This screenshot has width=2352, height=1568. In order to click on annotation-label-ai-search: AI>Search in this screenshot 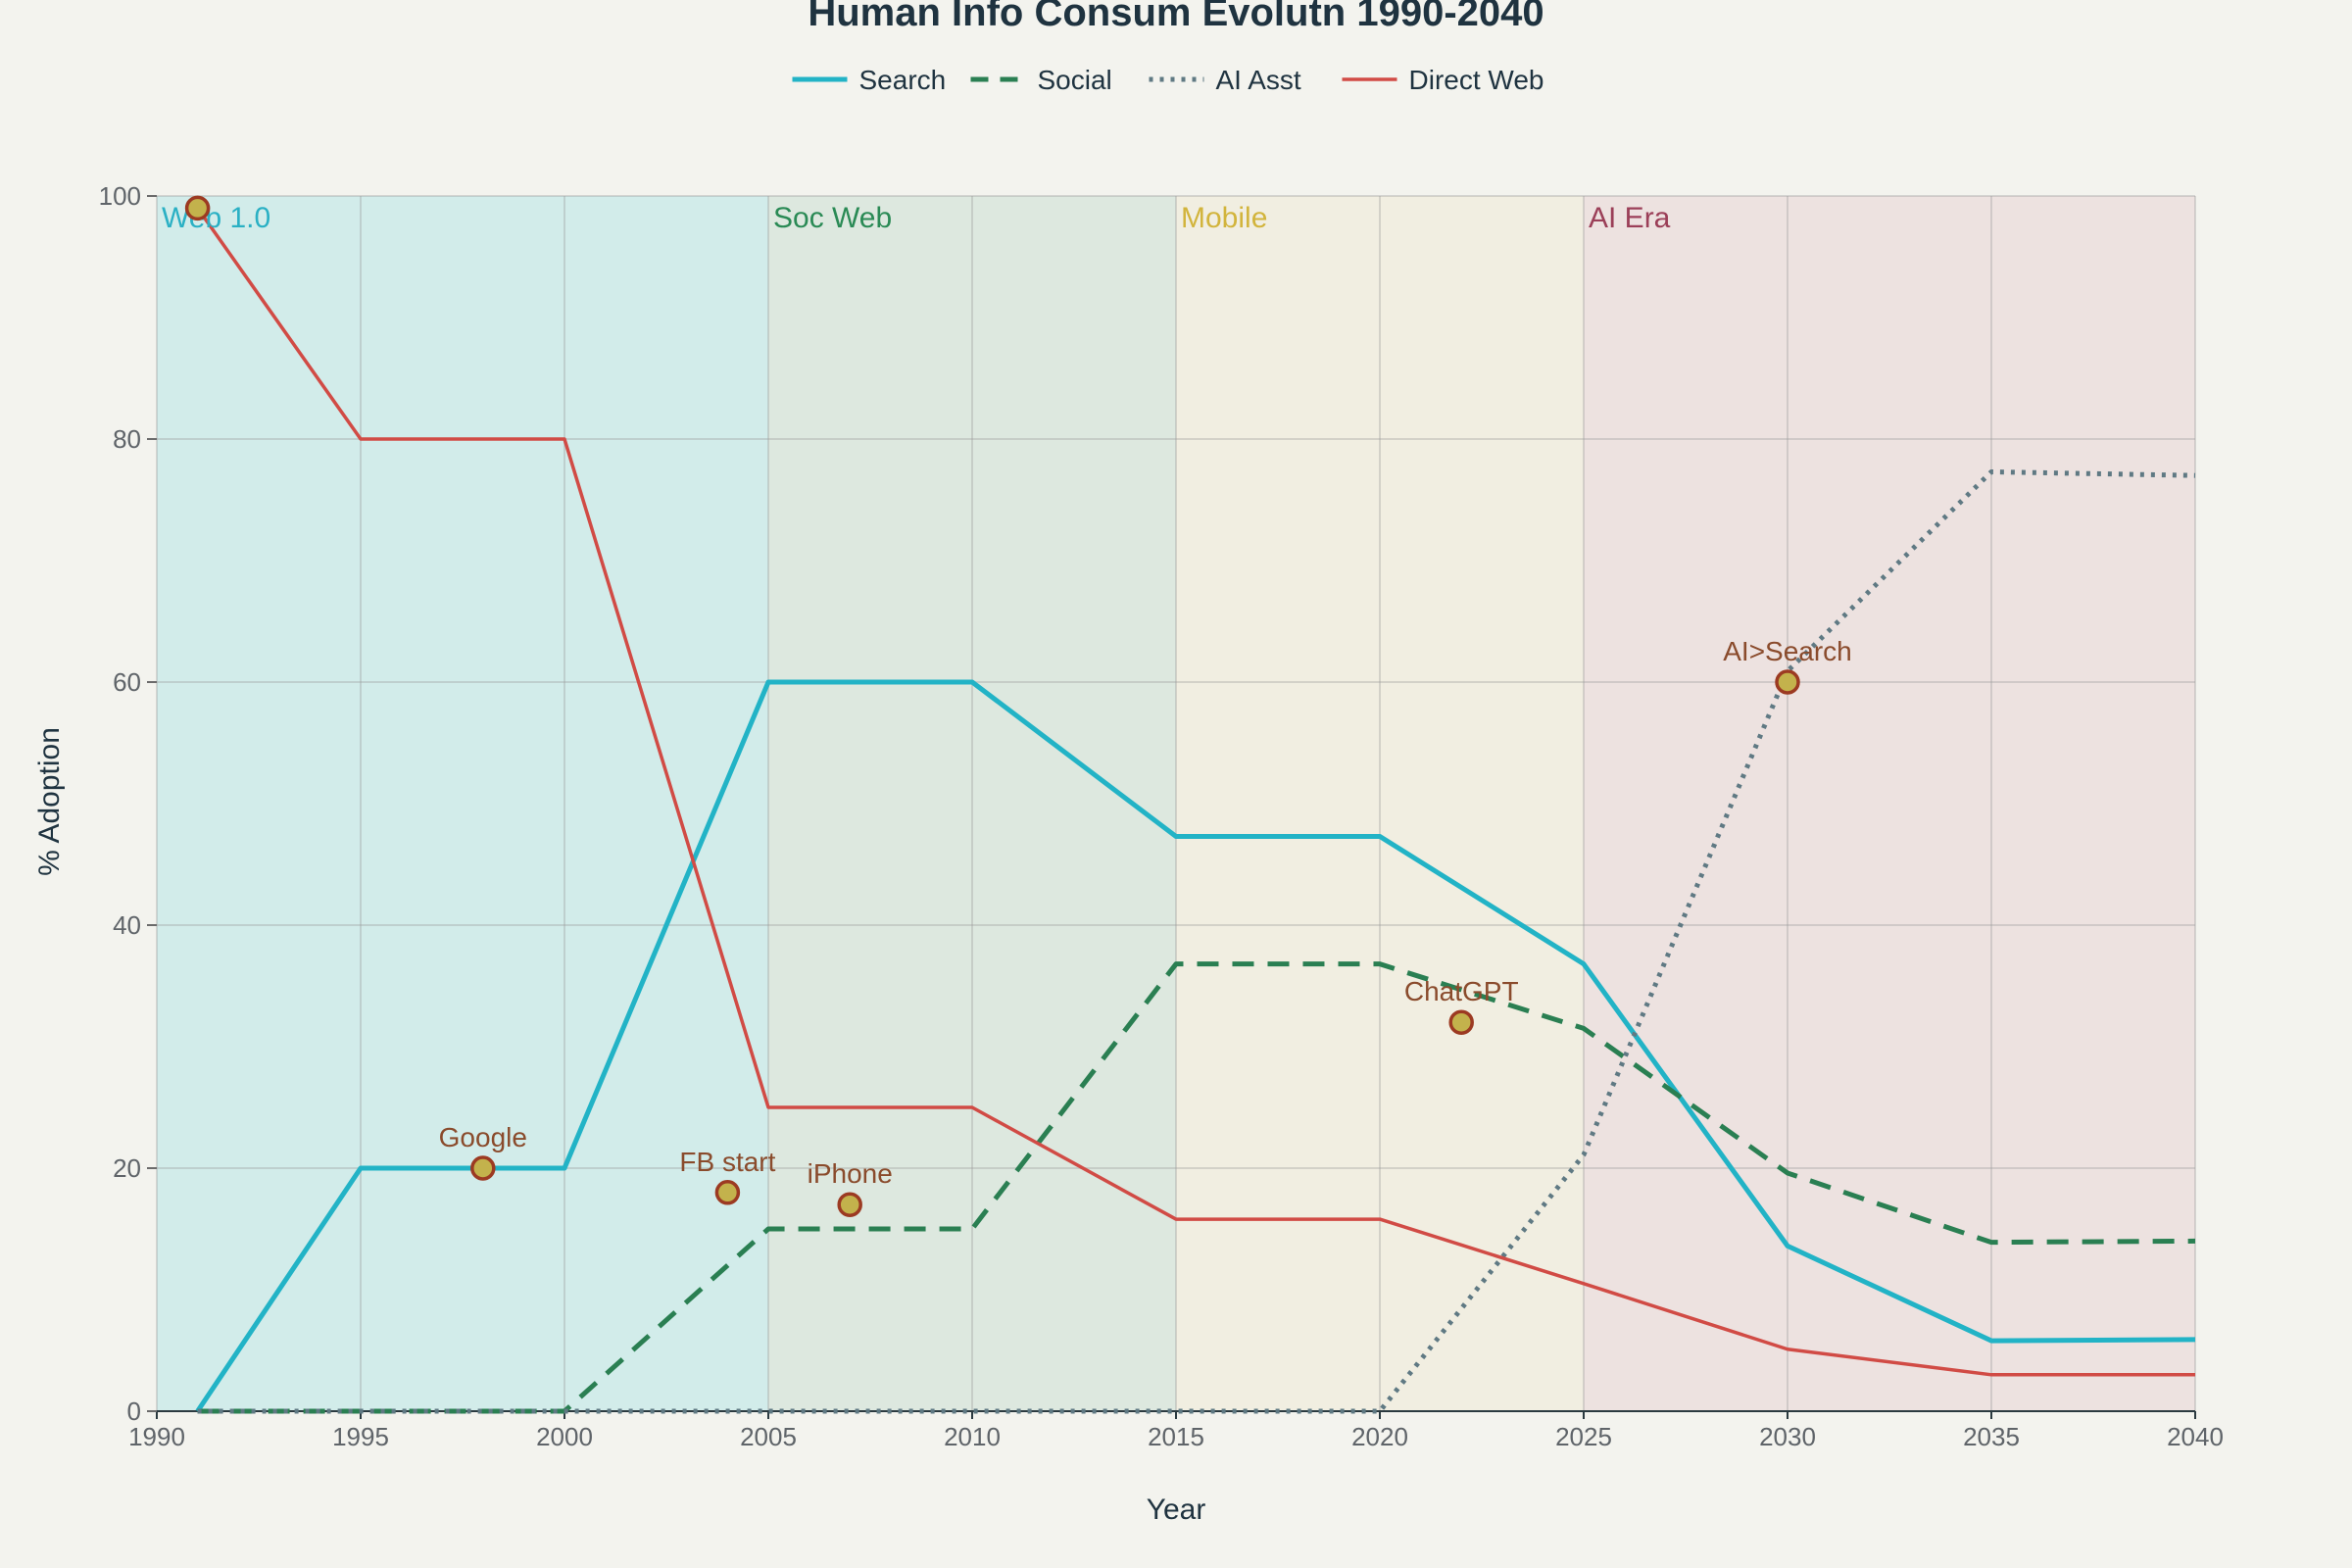, I will do `click(1787, 651)`.